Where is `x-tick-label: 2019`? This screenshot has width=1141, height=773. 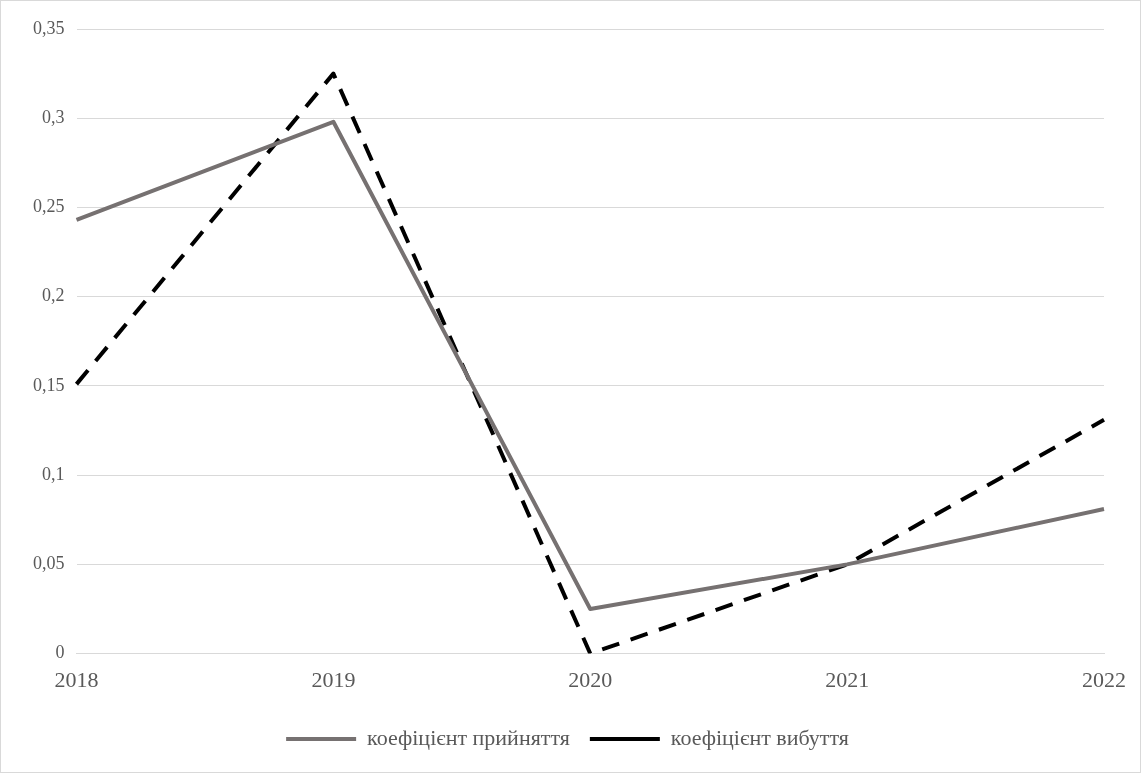
x-tick-label: 2019 is located at coordinates (333, 679).